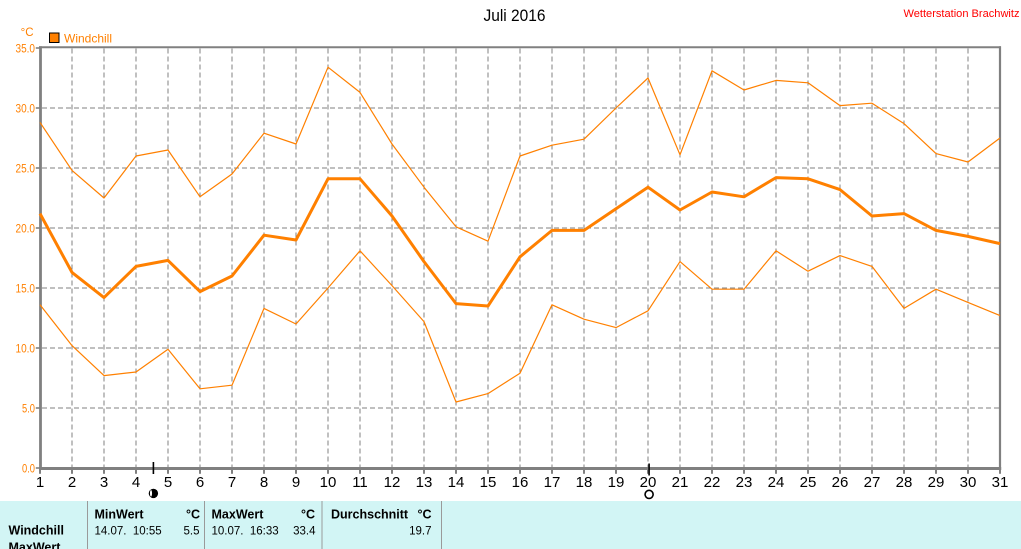 This screenshot has width=1021, height=549. What do you see at coordinates (904, 482) in the screenshot?
I see `svg-text: 28` at bounding box center [904, 482].